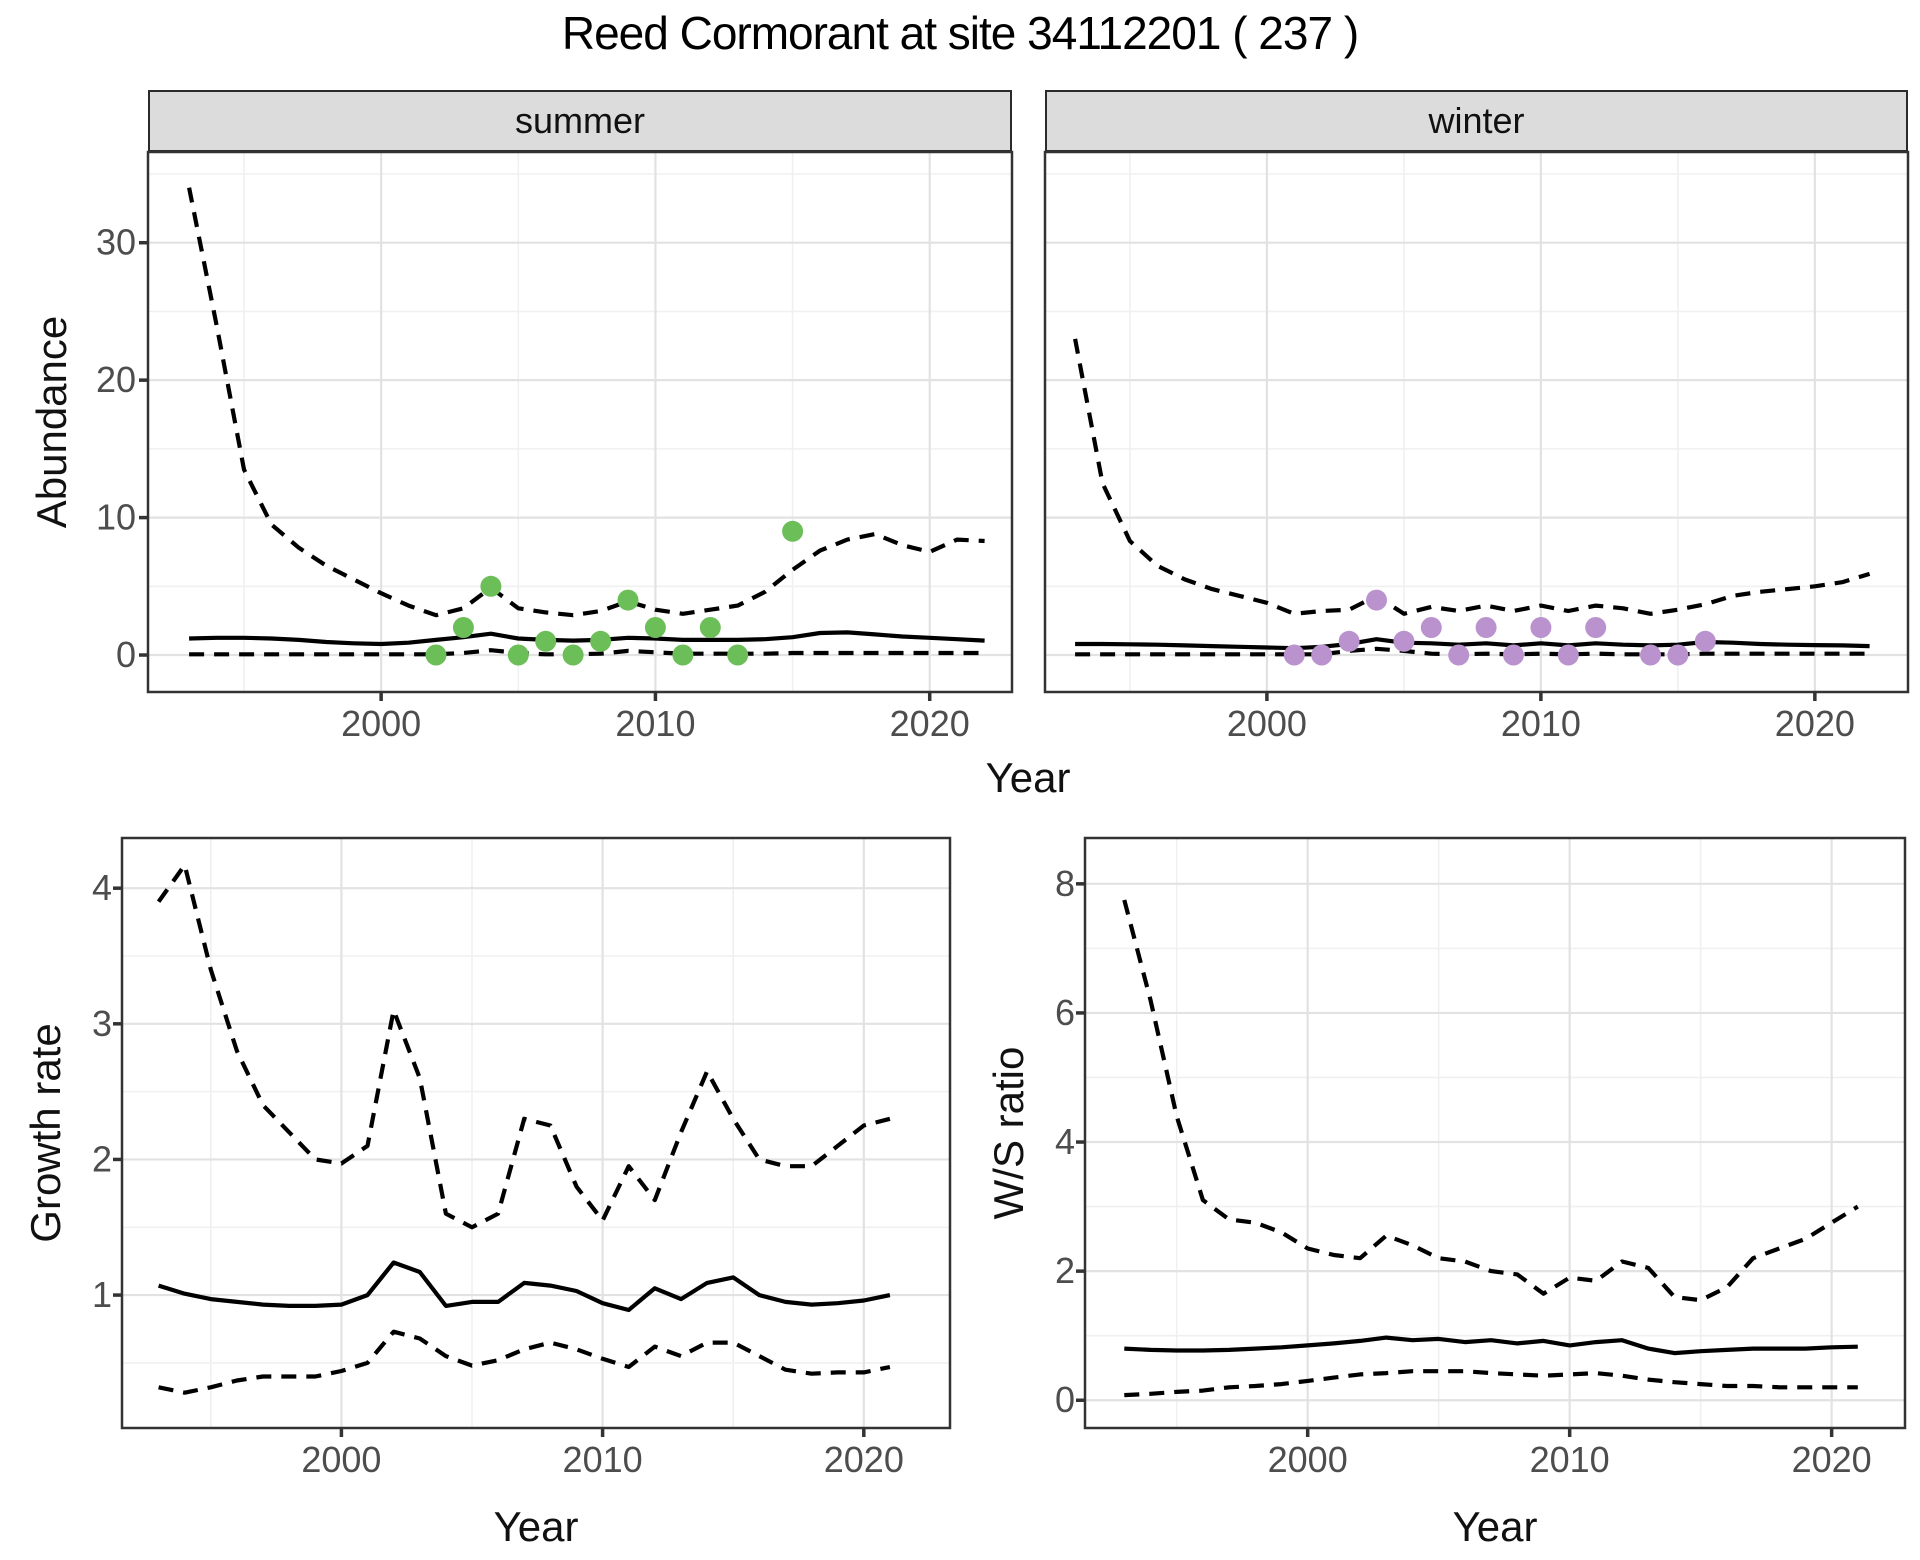  What do you see at coordinates (1065, 1012) in the screenshot?
I see `y-tick-label: 6` at bounding box center [1065, 1012].